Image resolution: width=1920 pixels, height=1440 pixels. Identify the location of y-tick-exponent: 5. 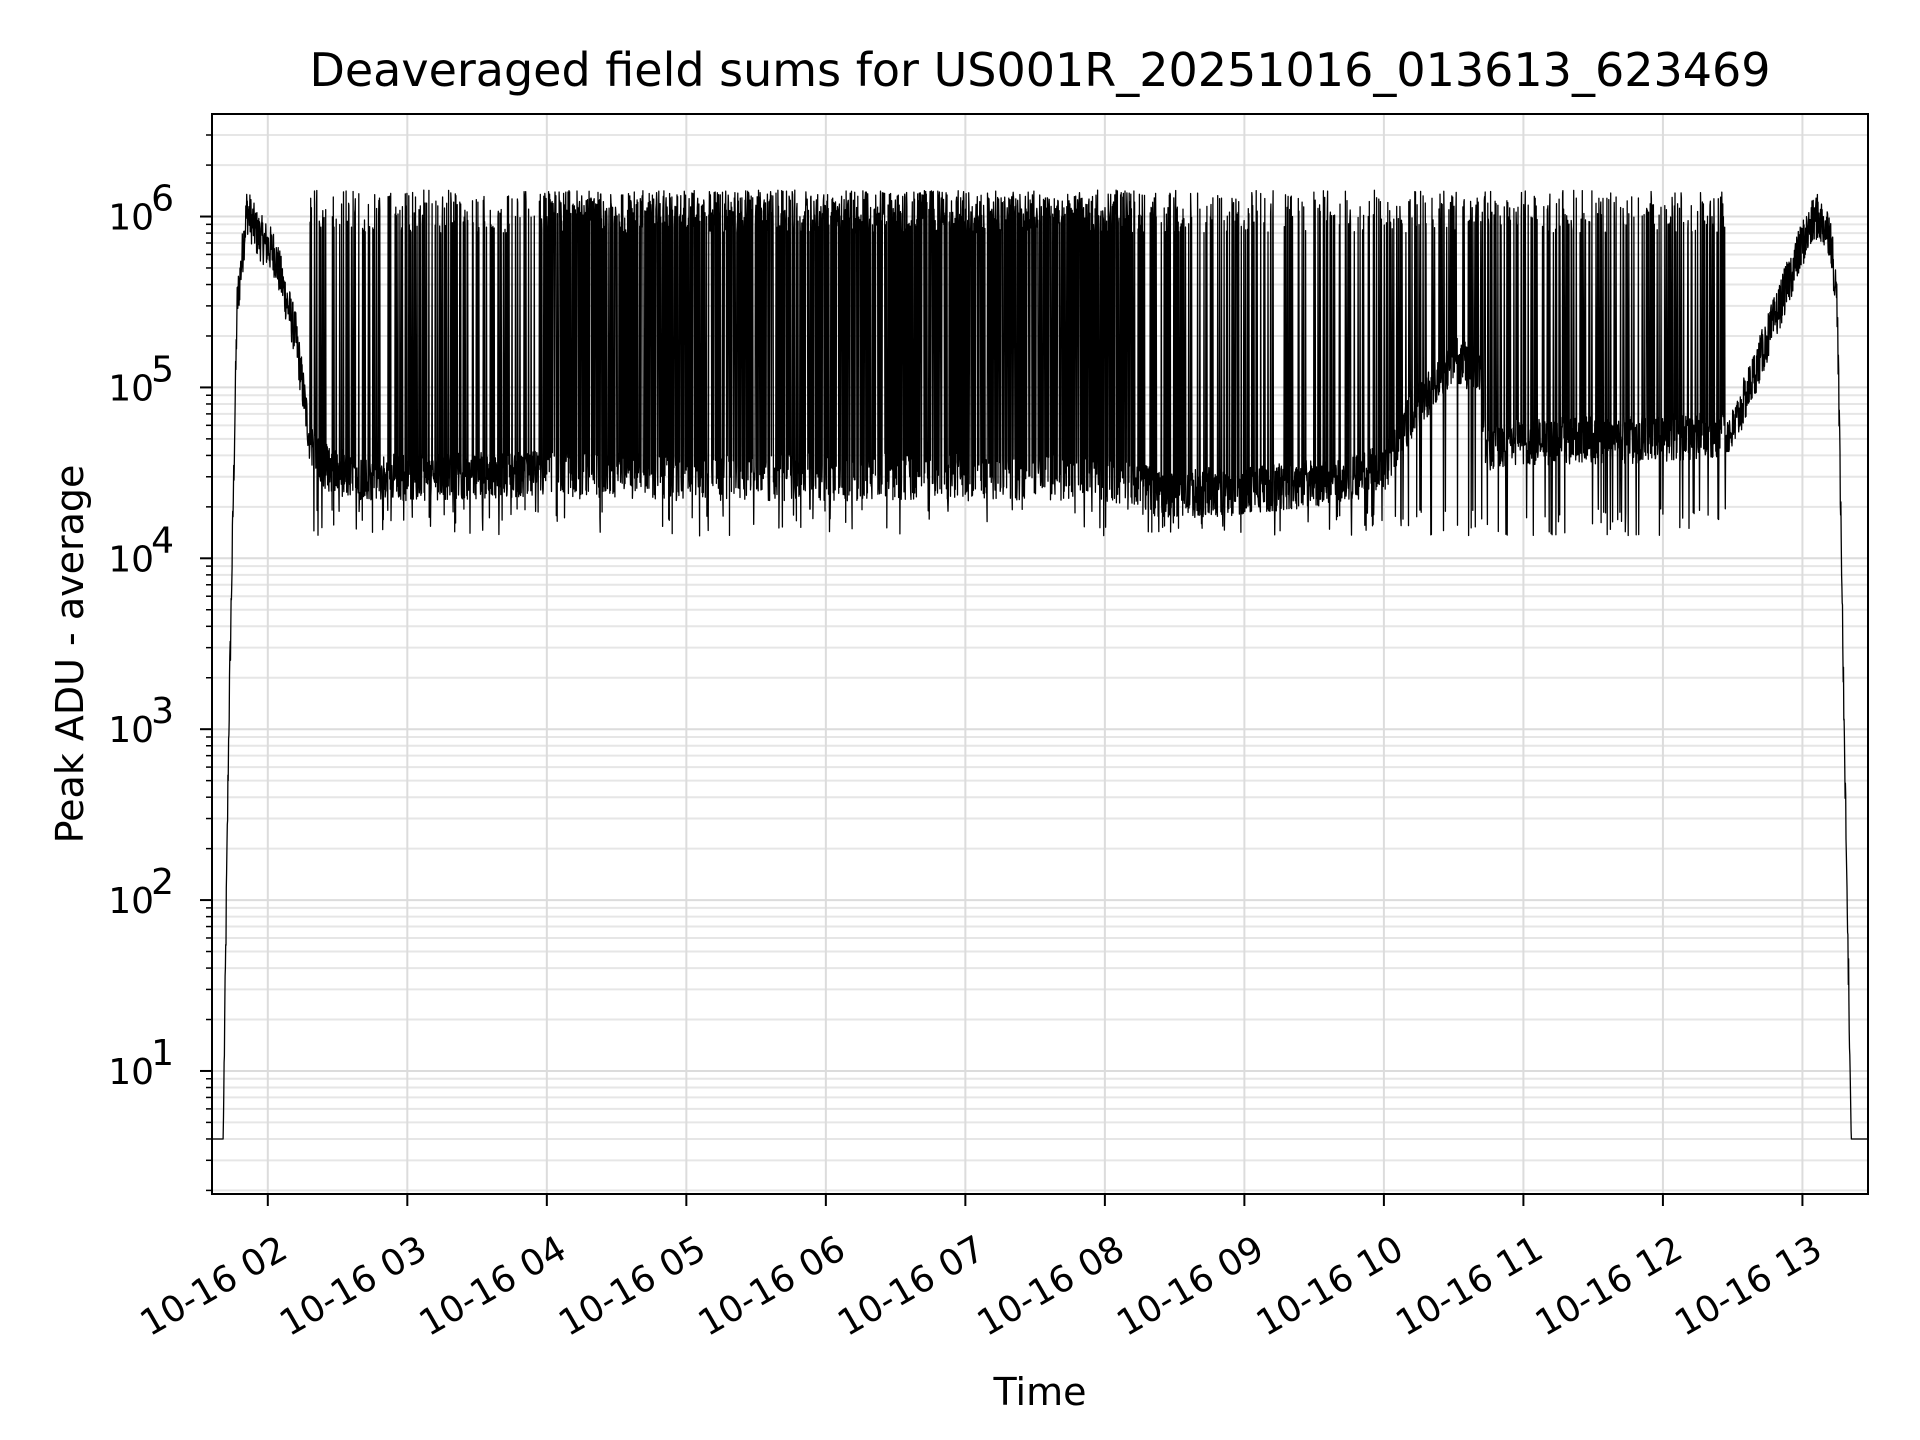
(162, 369).